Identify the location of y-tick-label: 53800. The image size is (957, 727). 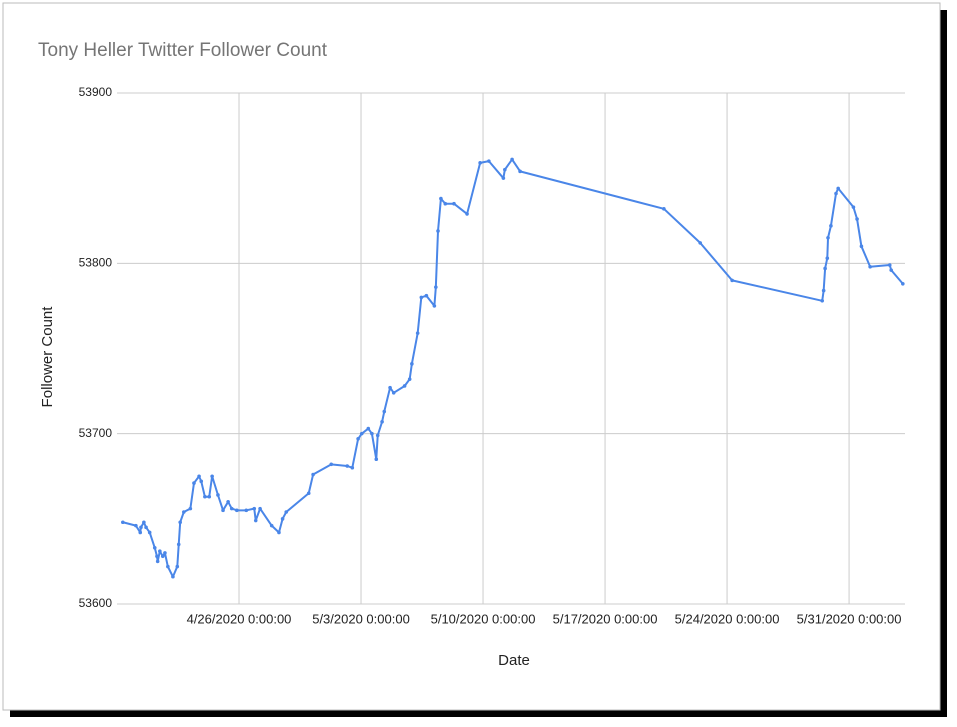
(96, 263).